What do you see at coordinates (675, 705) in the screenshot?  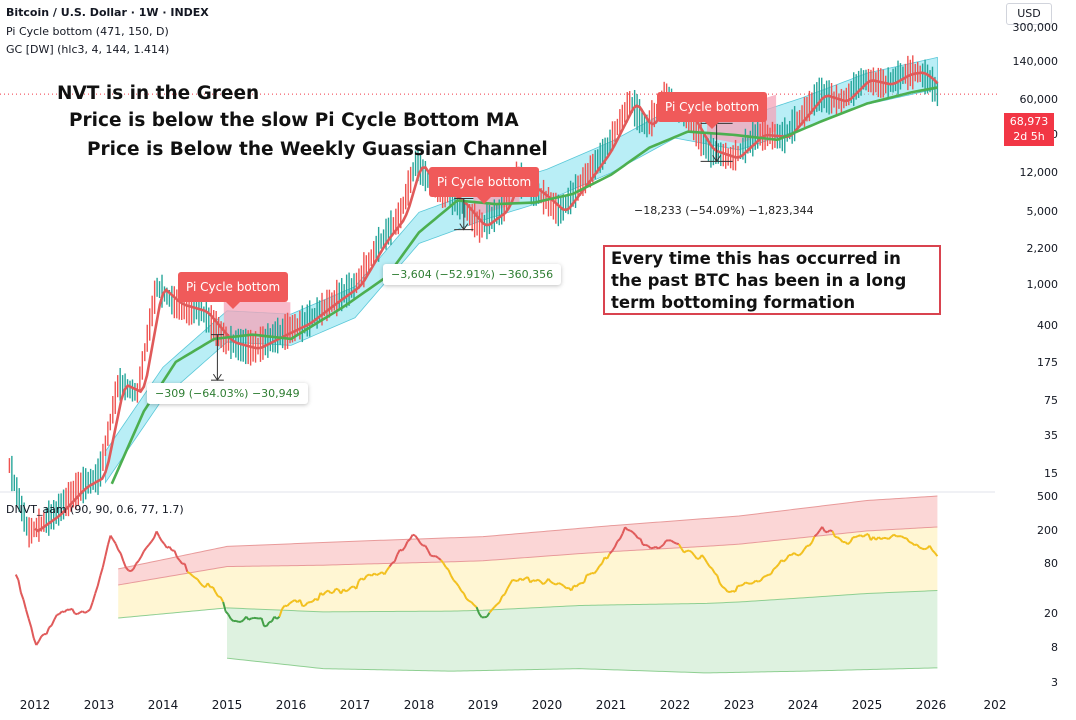 I see `time-axis-tick: 2022` at bounding box center [675, 705].